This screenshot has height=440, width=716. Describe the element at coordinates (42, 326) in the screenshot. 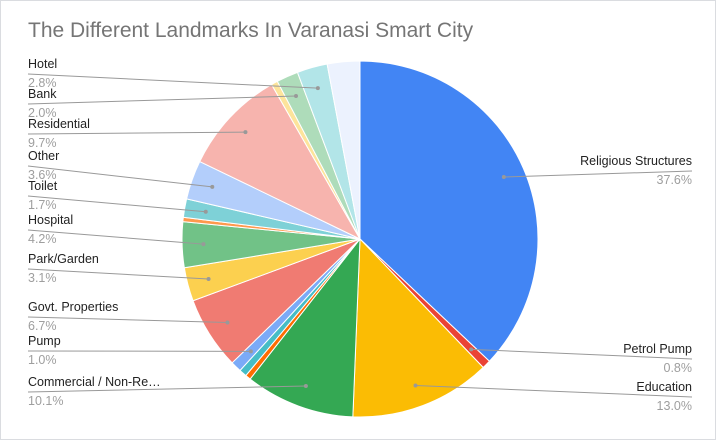

I see `slice-percent: 6.7%` at that location.